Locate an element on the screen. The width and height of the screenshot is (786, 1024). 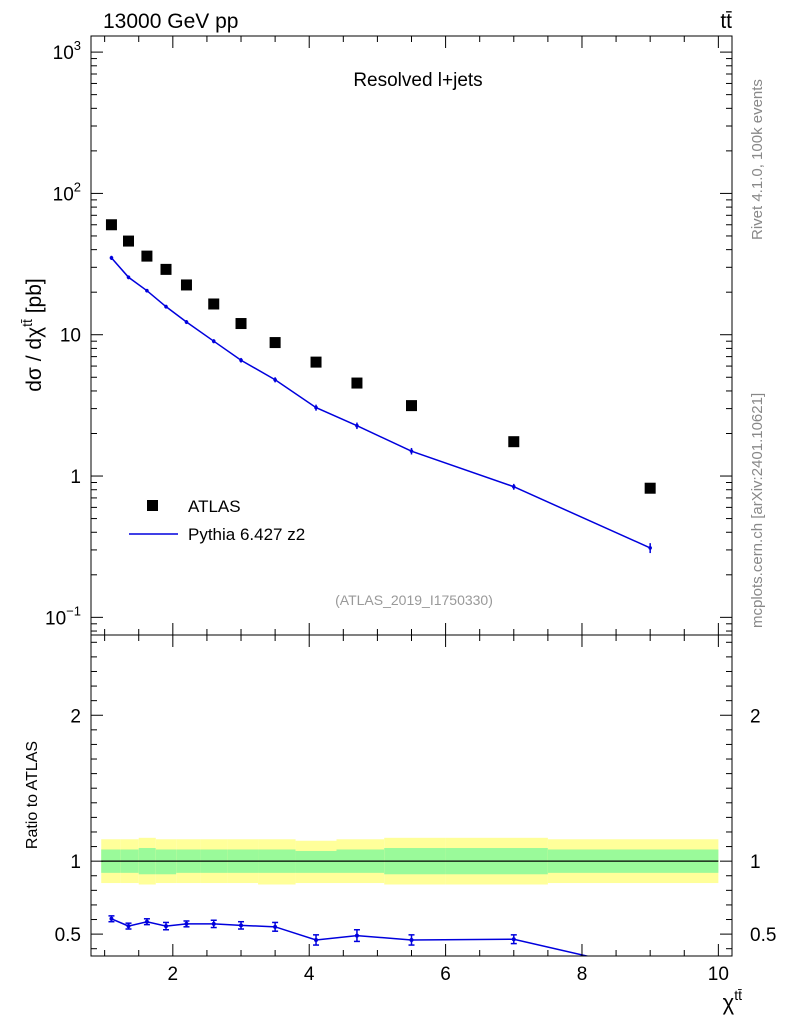
analysis-watermark: (ATLAS_2019_I1750330) is located at coordinates (414, 600).